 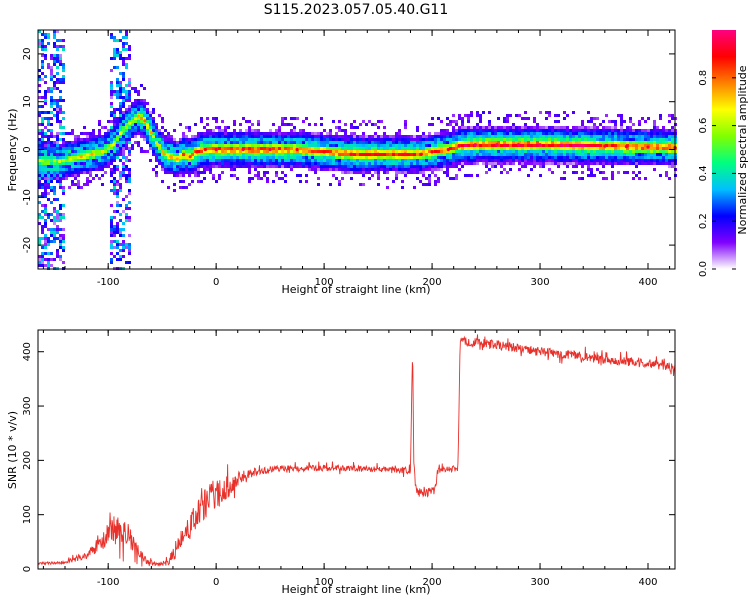 I want to click on ridge-point, so click(x=562, y=145).